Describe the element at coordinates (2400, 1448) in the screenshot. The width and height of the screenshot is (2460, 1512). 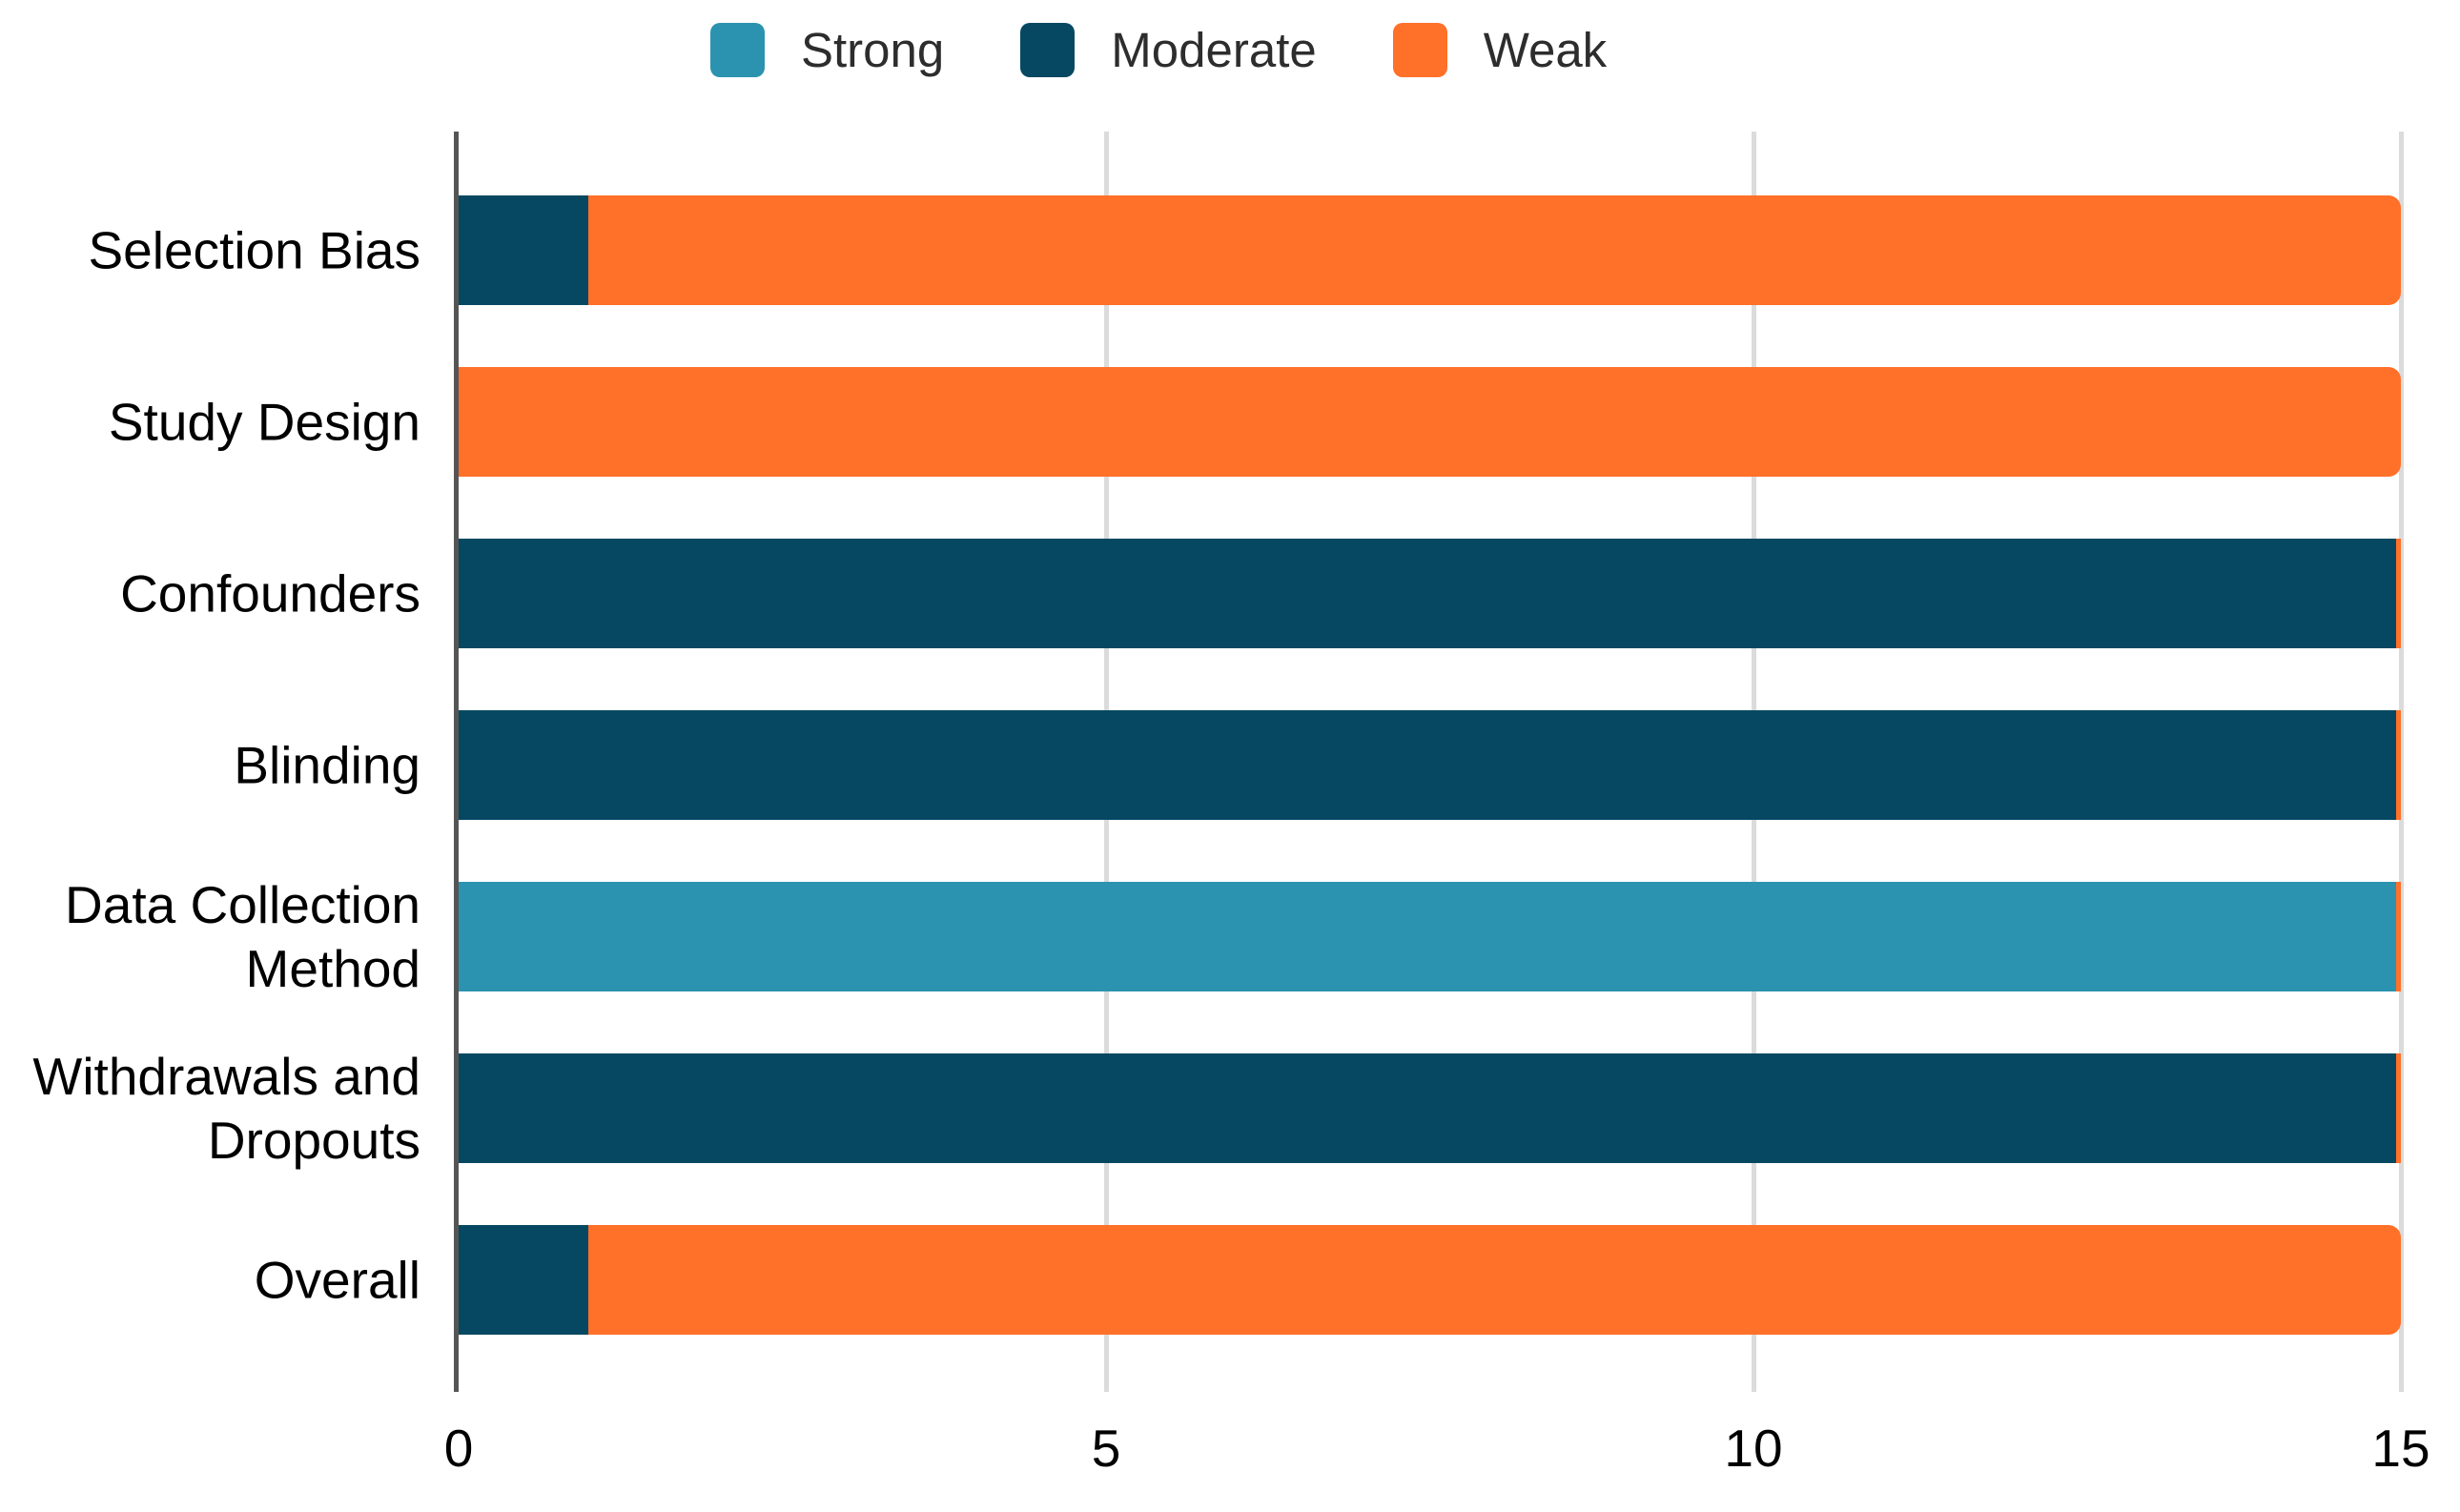
I see `x-tick-label-15: 15` at that location.